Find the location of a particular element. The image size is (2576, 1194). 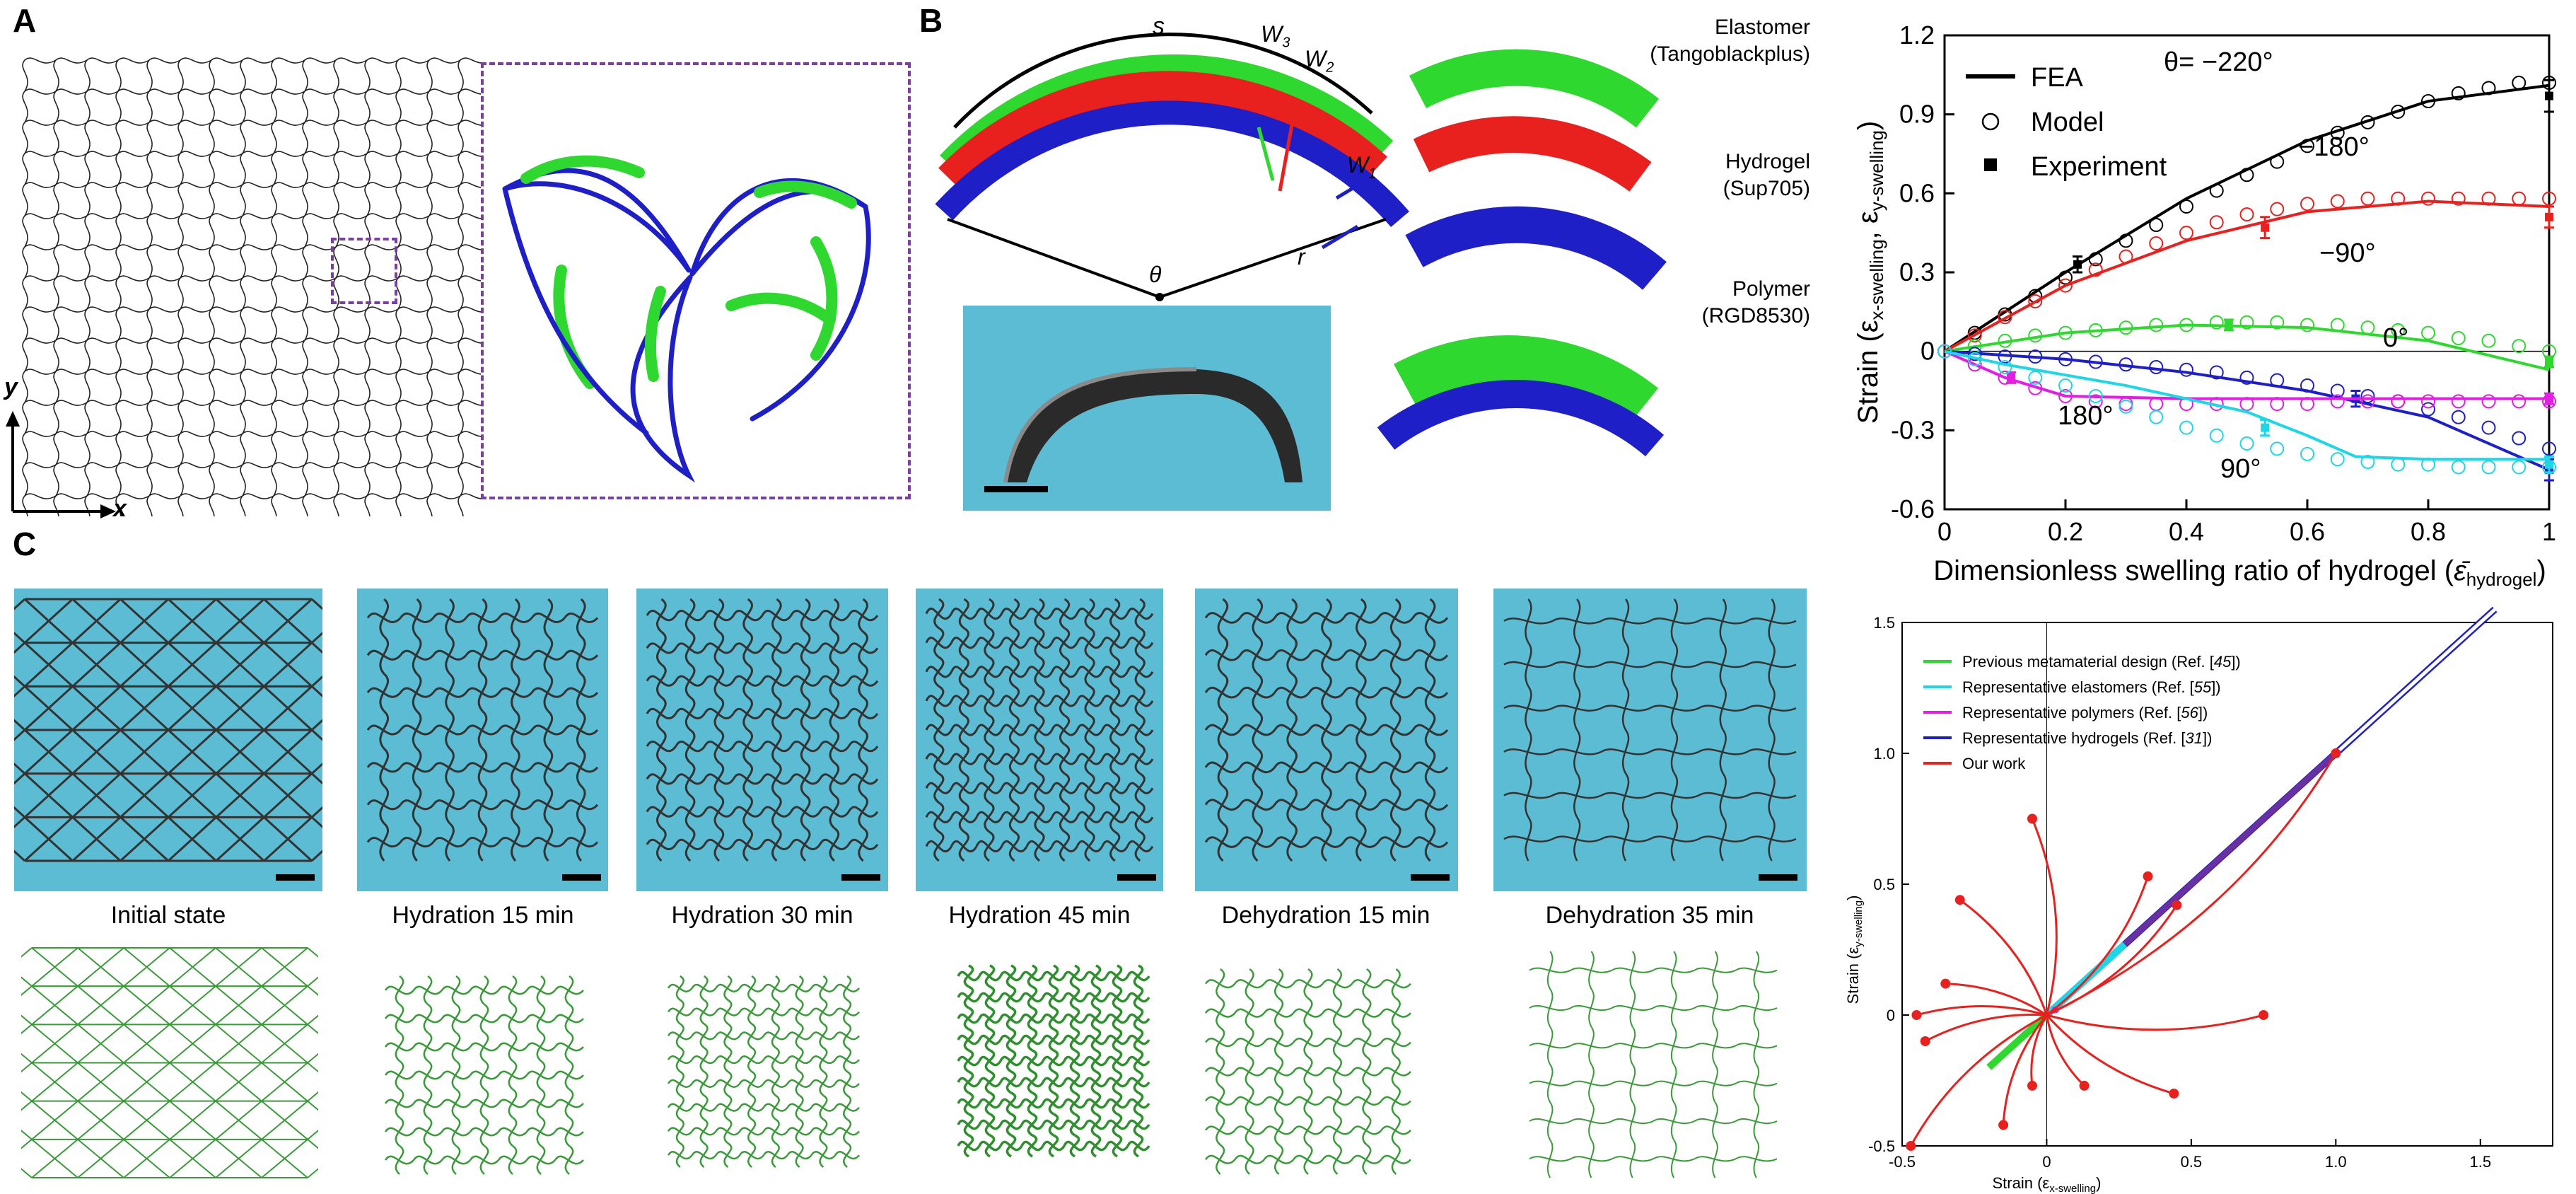

series-angle-label: −180° is located at coordinates (2334, 147).